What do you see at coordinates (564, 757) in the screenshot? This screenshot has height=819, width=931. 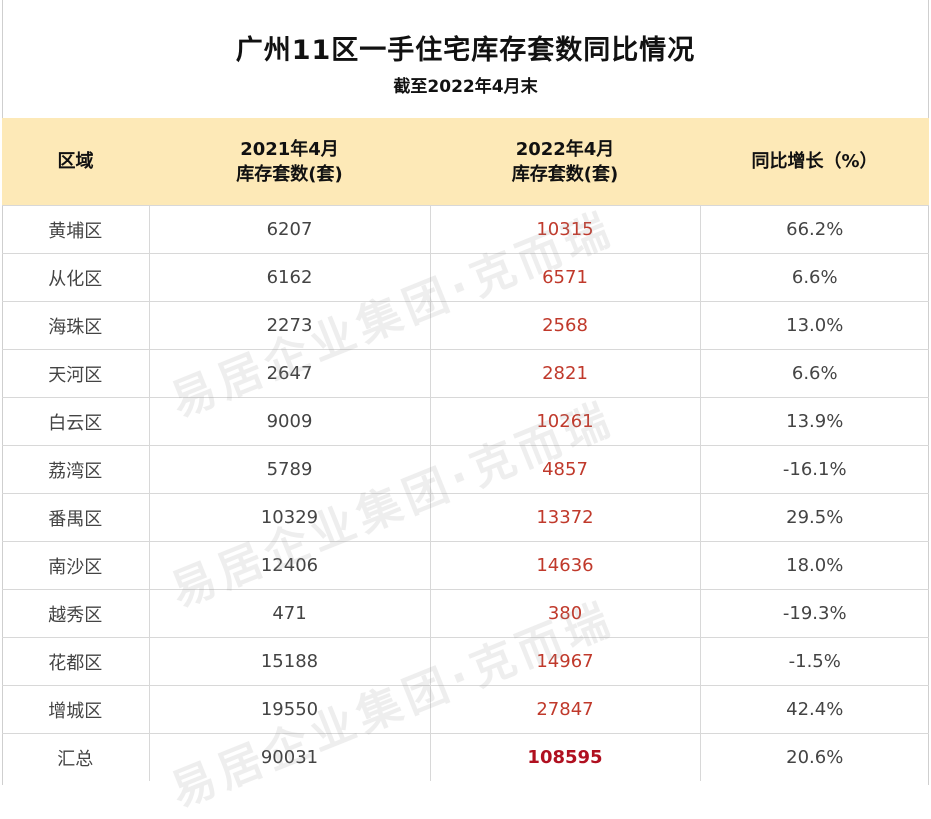 I see `total-2022: 108595` at bounding box center [564, 757].